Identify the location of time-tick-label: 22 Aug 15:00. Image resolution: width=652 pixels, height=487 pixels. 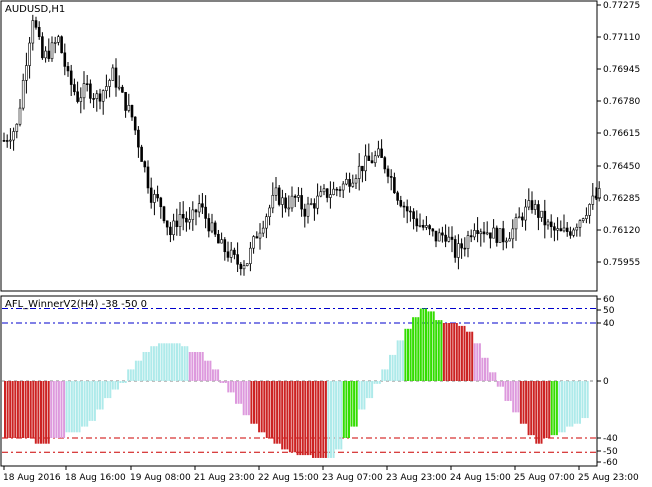
(288, 478).